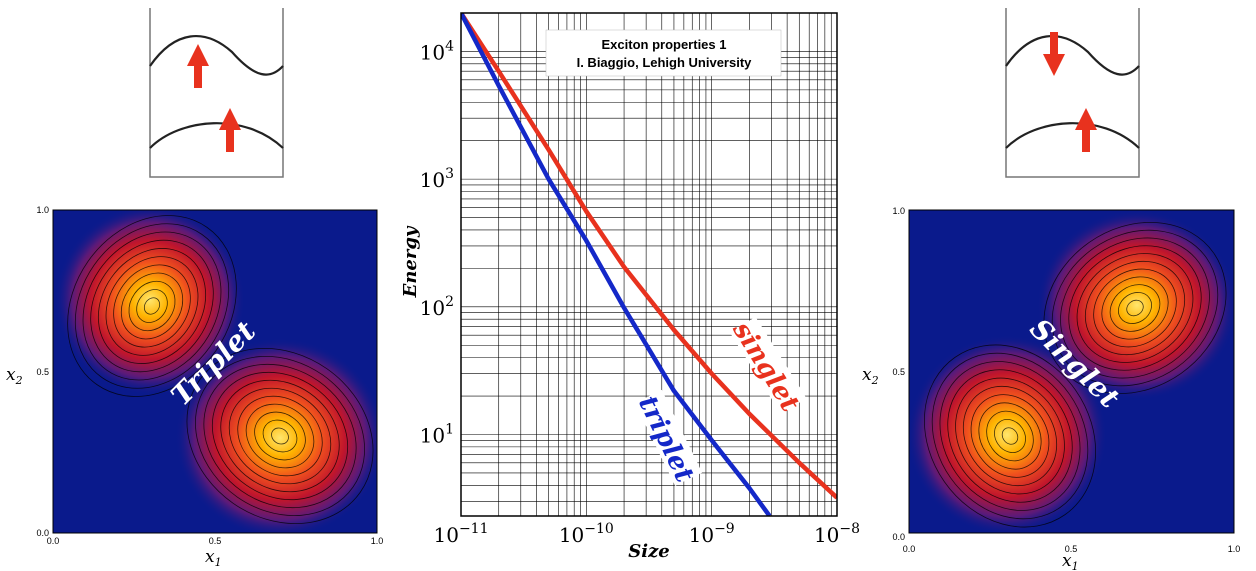  What do you see at coordinates (437, 435) in the screenshot?
I see `y-tick-label: 10¹` at bounding box center [437, 435].